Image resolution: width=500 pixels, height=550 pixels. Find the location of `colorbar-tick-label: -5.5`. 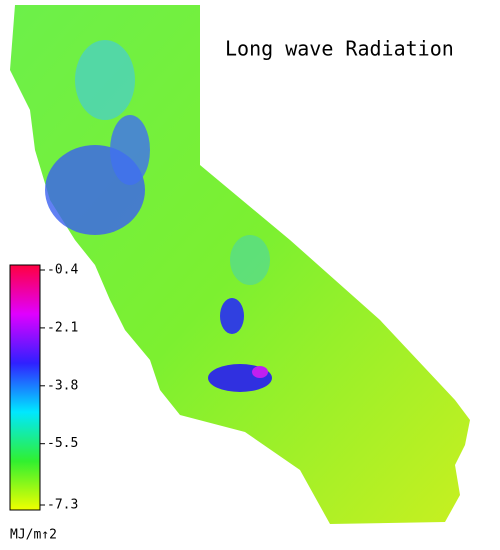

colorbar-tick-label: -5.5 is located at coordinates (62, 443).